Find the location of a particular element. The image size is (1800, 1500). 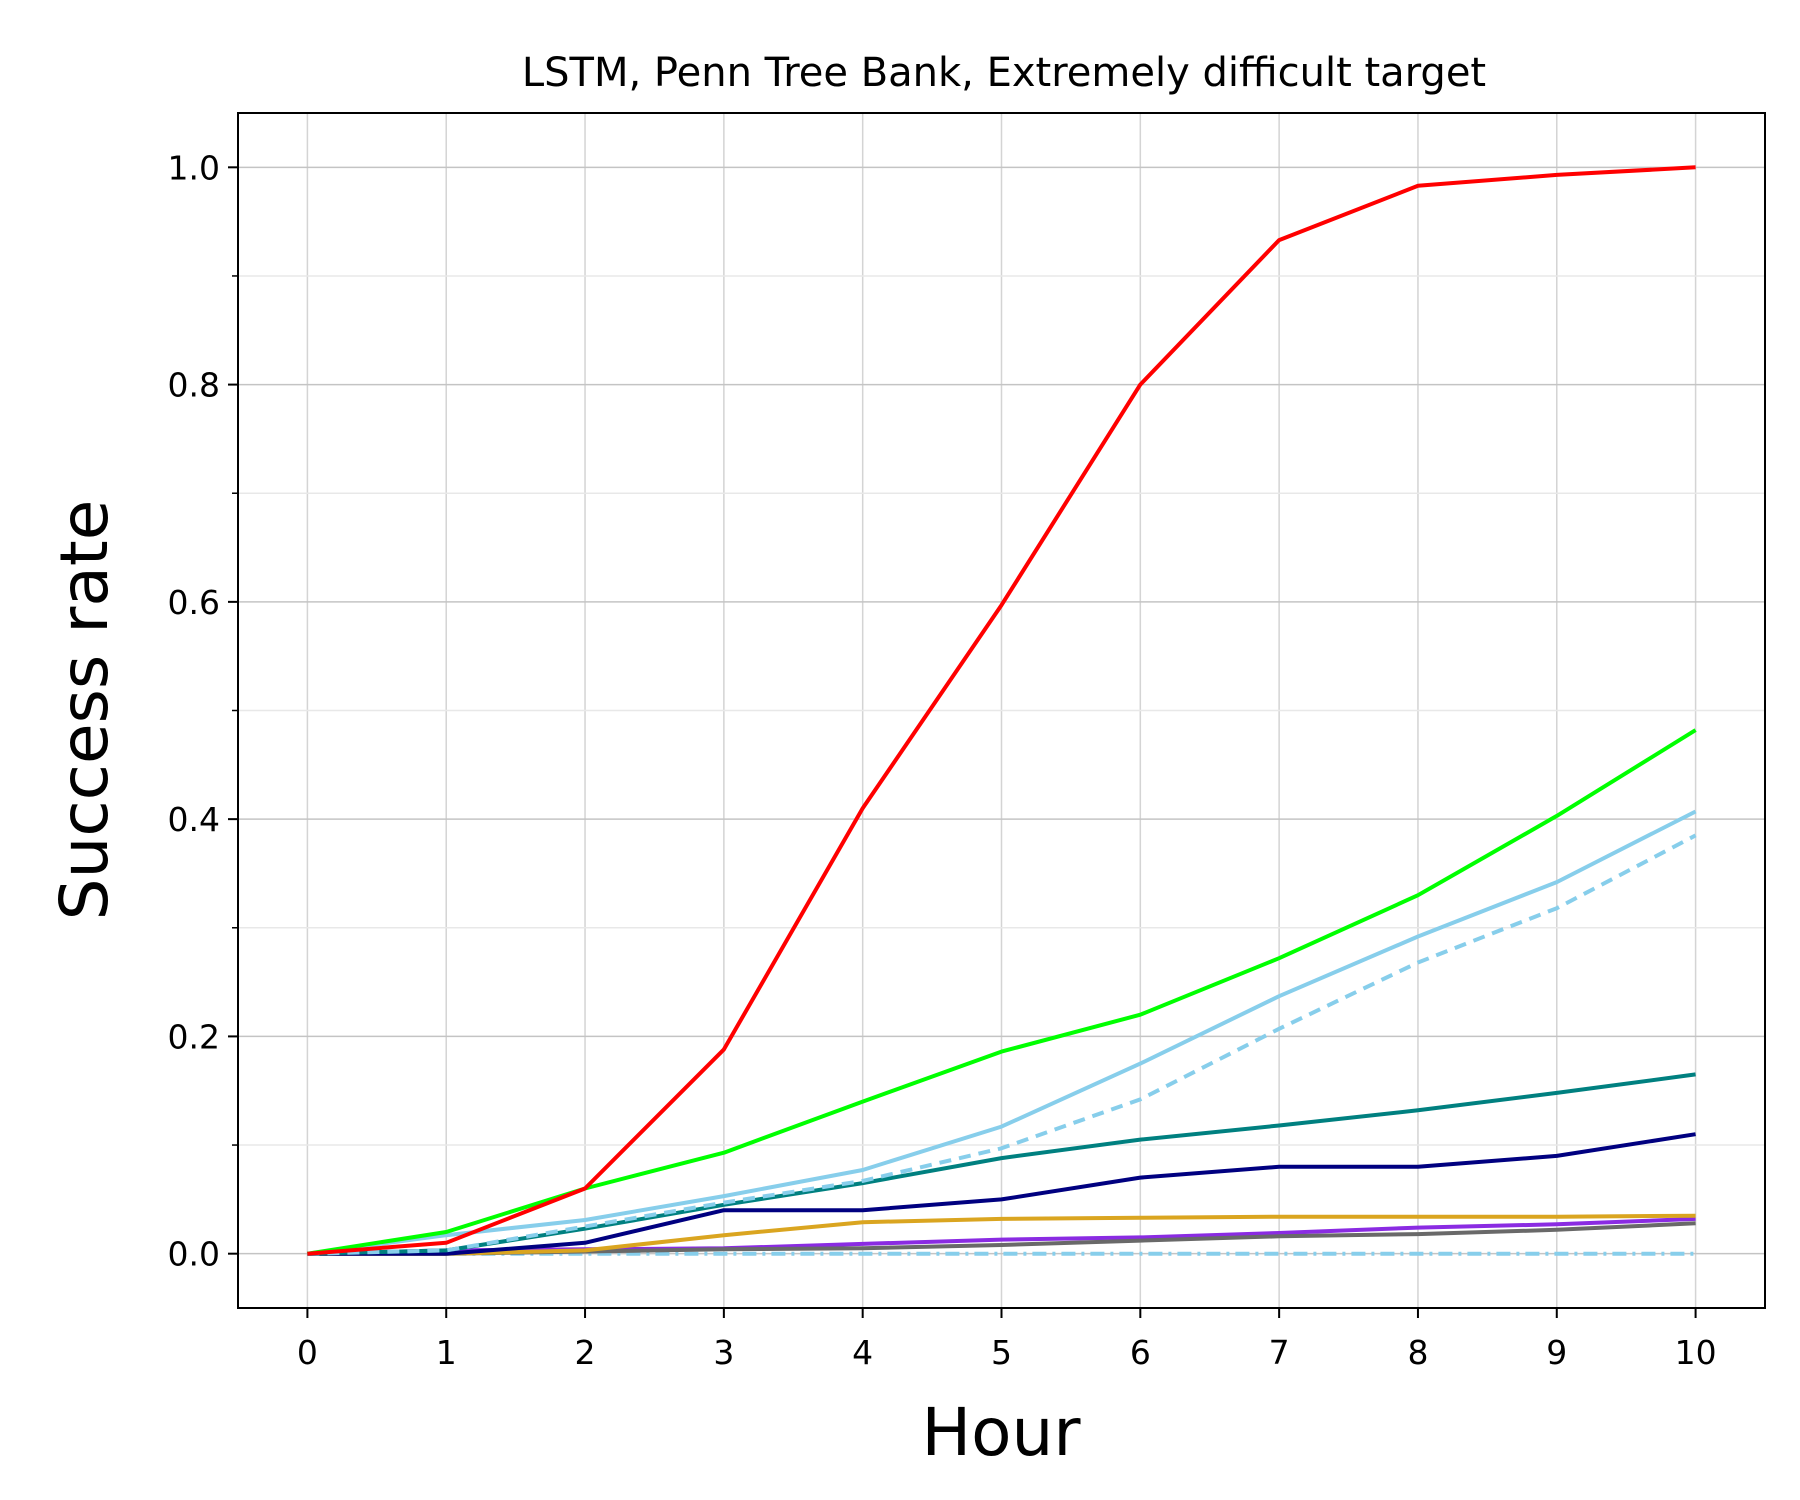

x-tick-label: 5 is located at coordinates (1001, 1352).